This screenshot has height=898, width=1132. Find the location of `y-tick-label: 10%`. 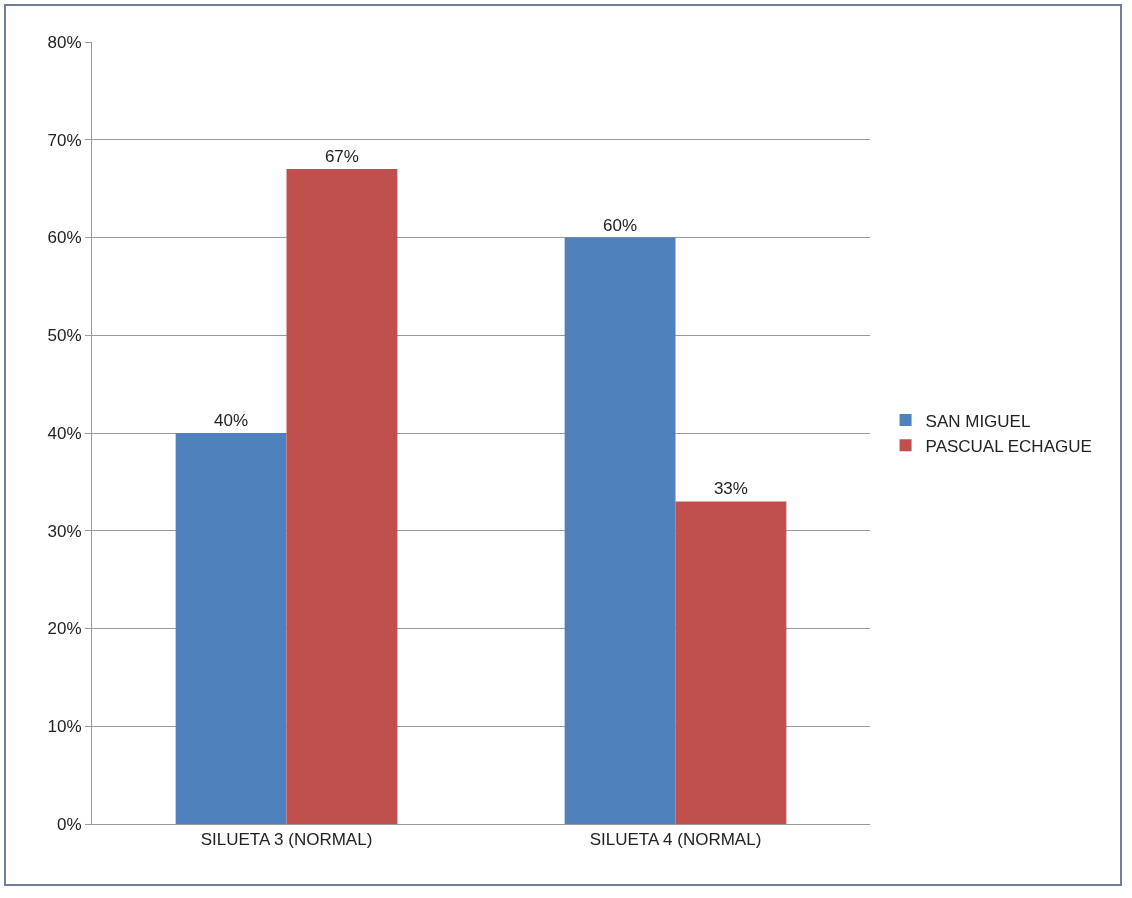

y-tick-label: 10% is located at coordinates (64, 727).